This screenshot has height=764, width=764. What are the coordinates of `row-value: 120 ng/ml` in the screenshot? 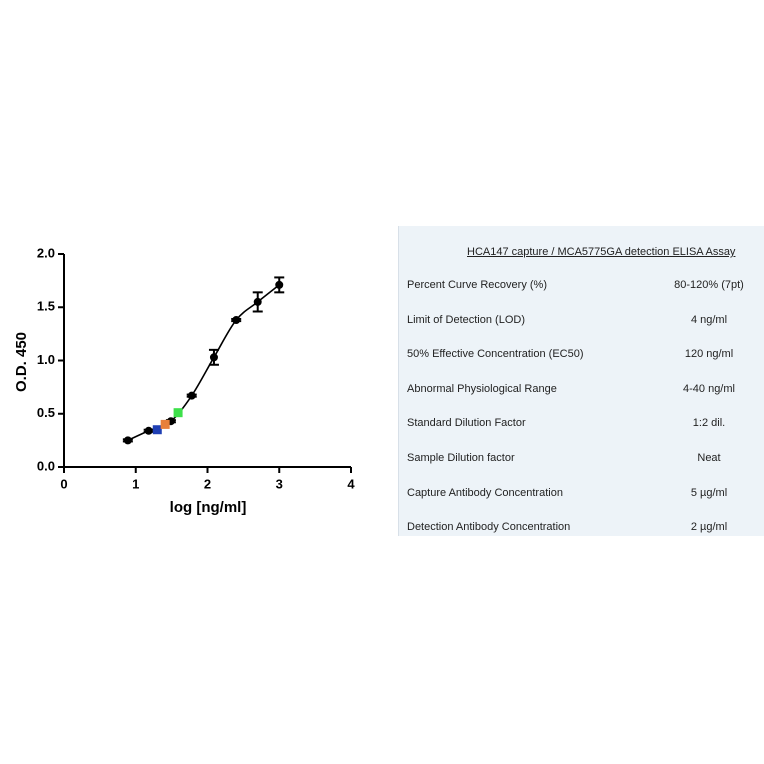 It's located at (709, 354).